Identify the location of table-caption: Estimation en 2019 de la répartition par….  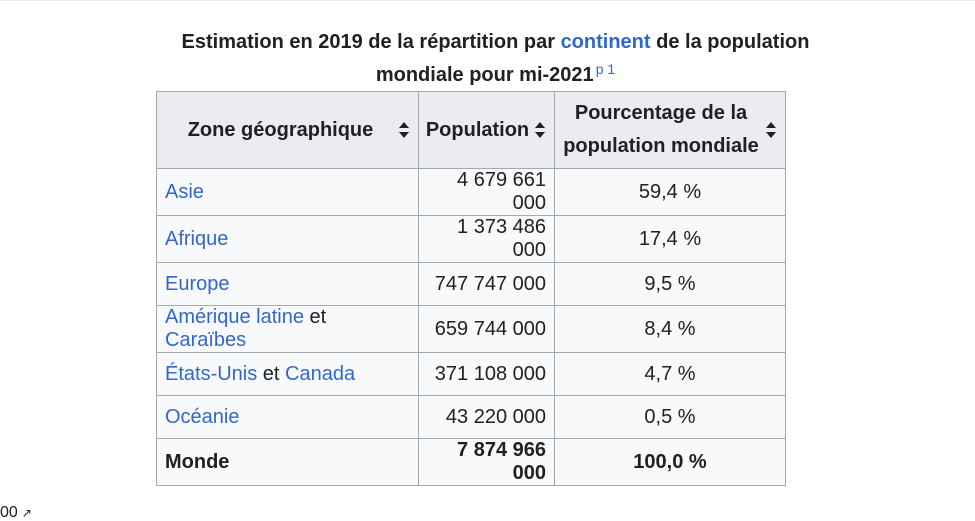
(495, 59).